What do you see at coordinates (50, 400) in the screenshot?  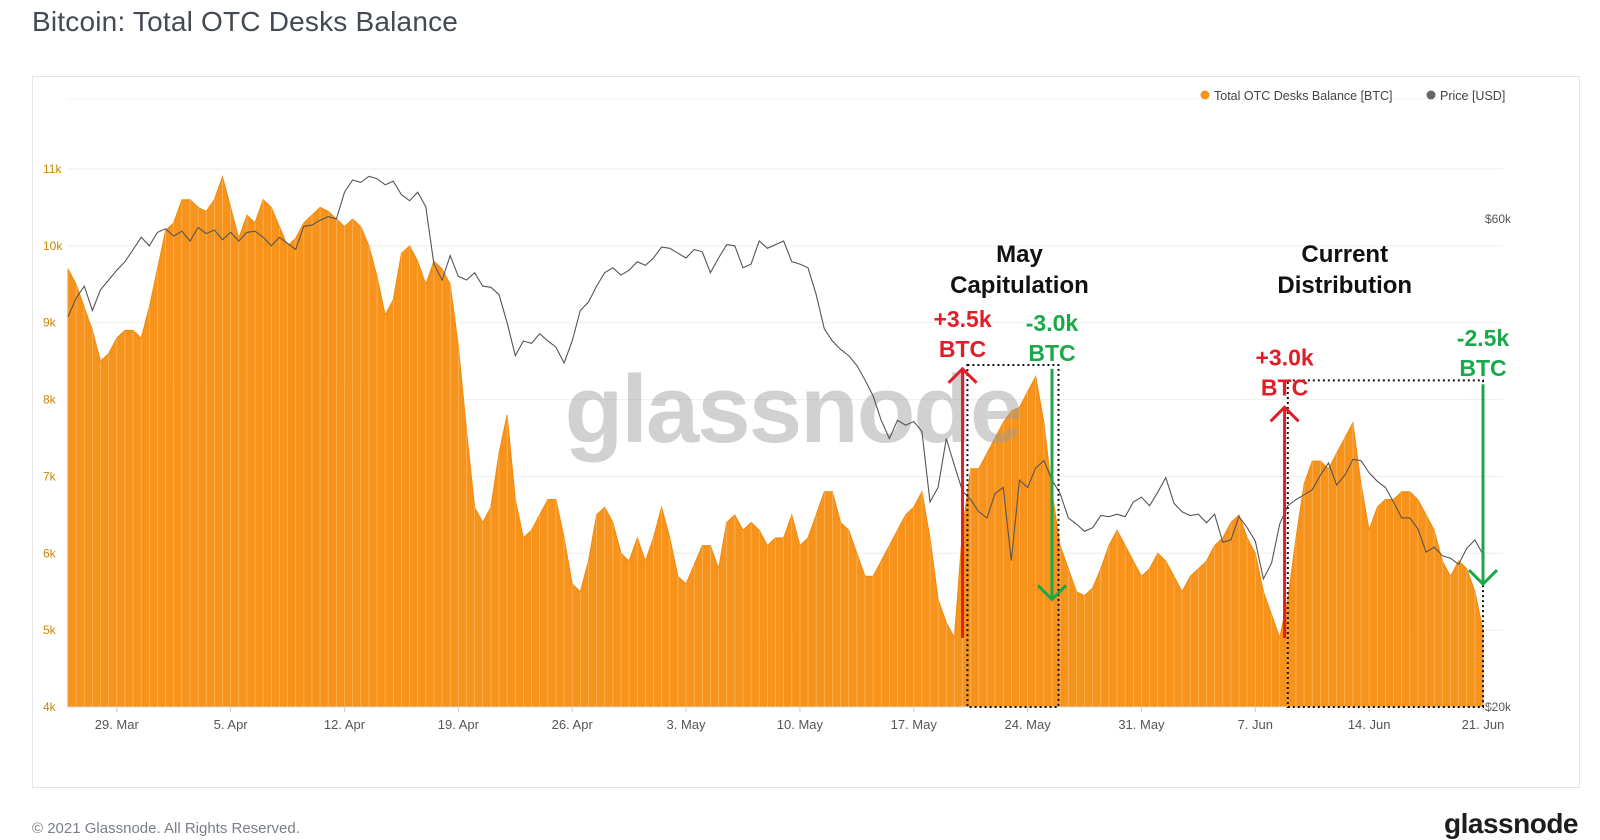 I see `y-left-tick-label: 8k` at bounding box center [50, 400].